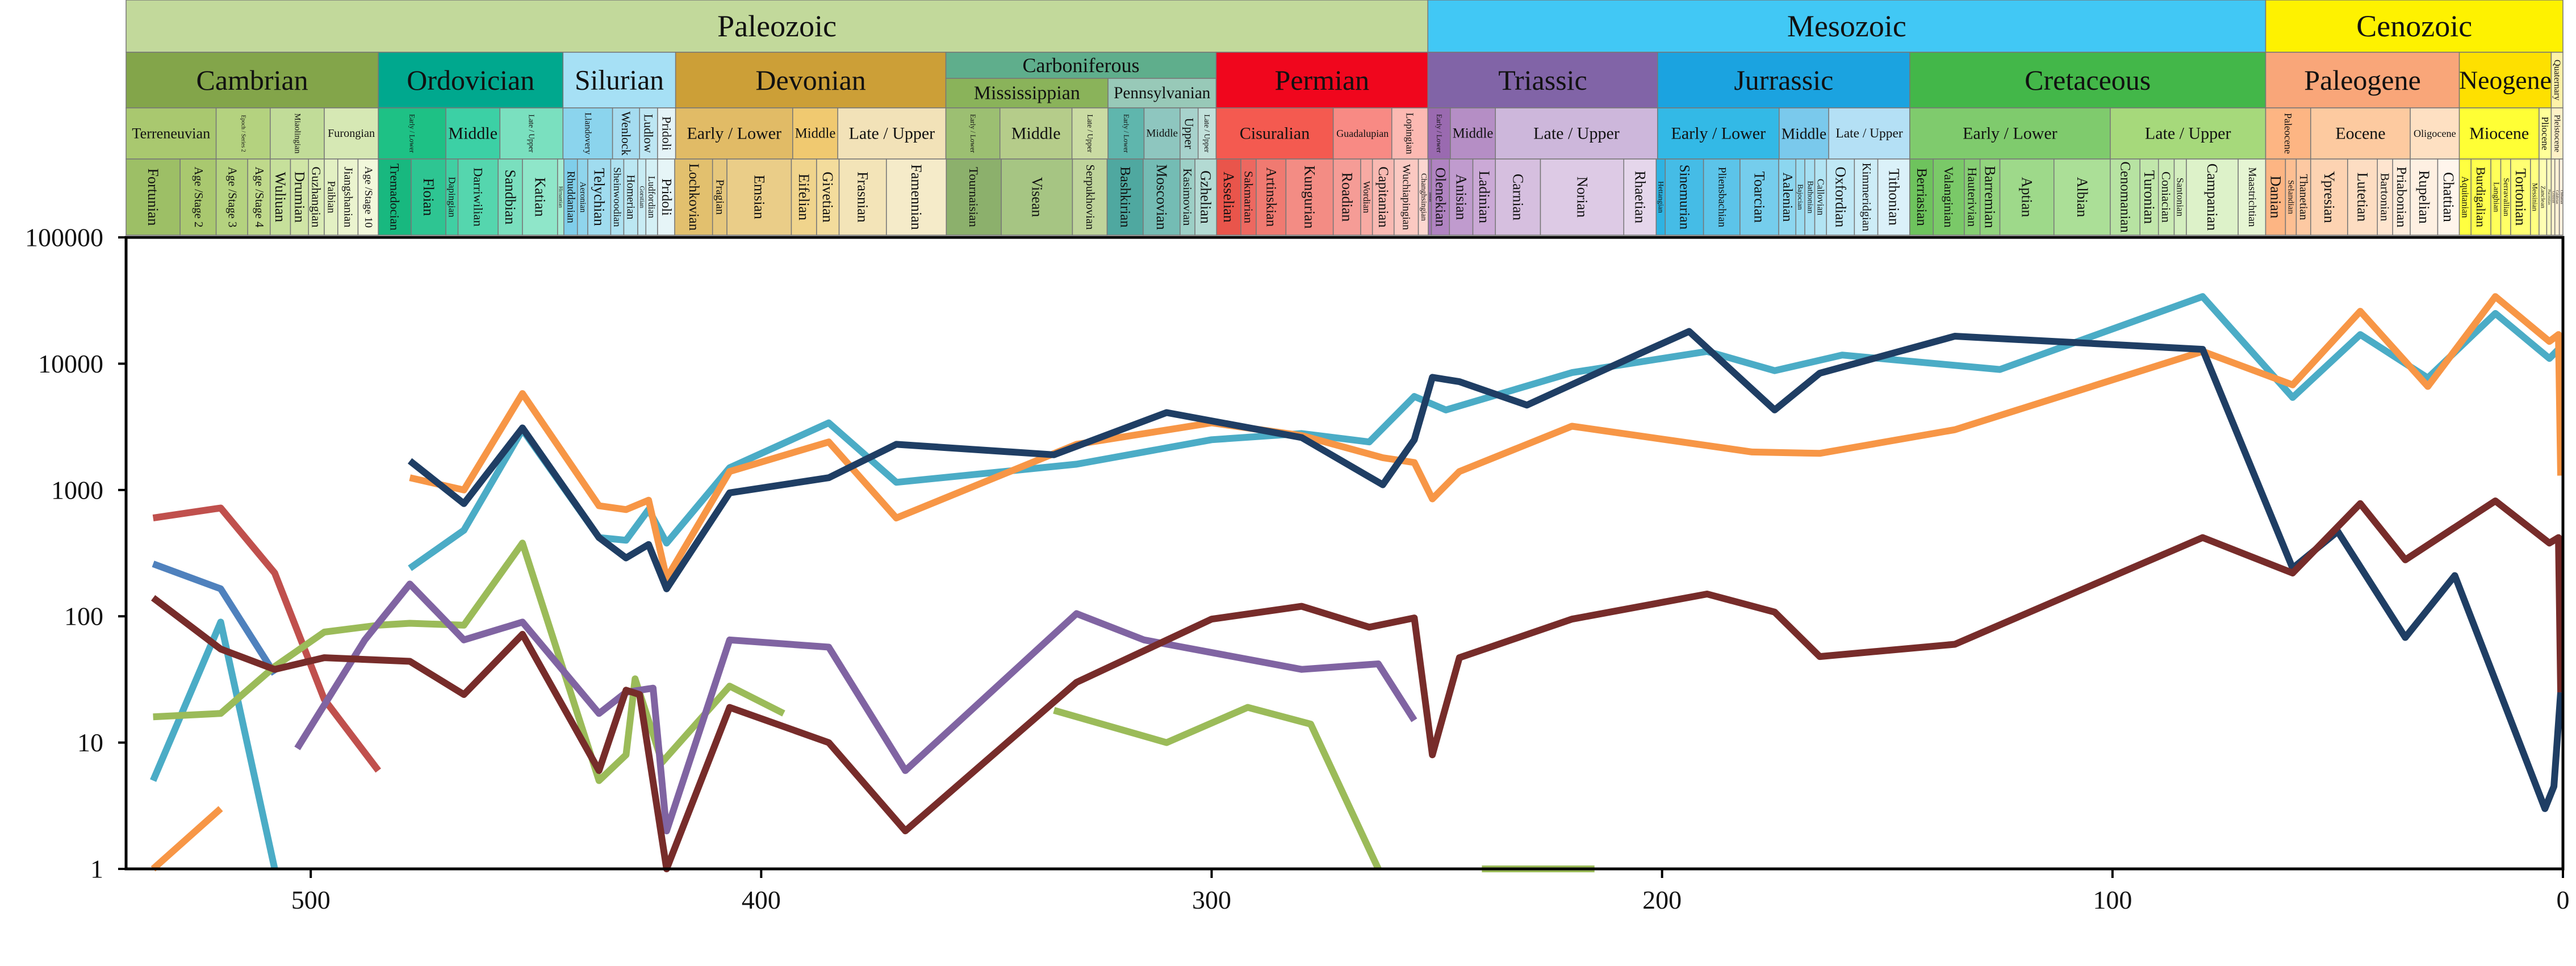 This screenshot has width=2576, height=966. I want to click on stage-label: Barremian, so click(1990, 197).